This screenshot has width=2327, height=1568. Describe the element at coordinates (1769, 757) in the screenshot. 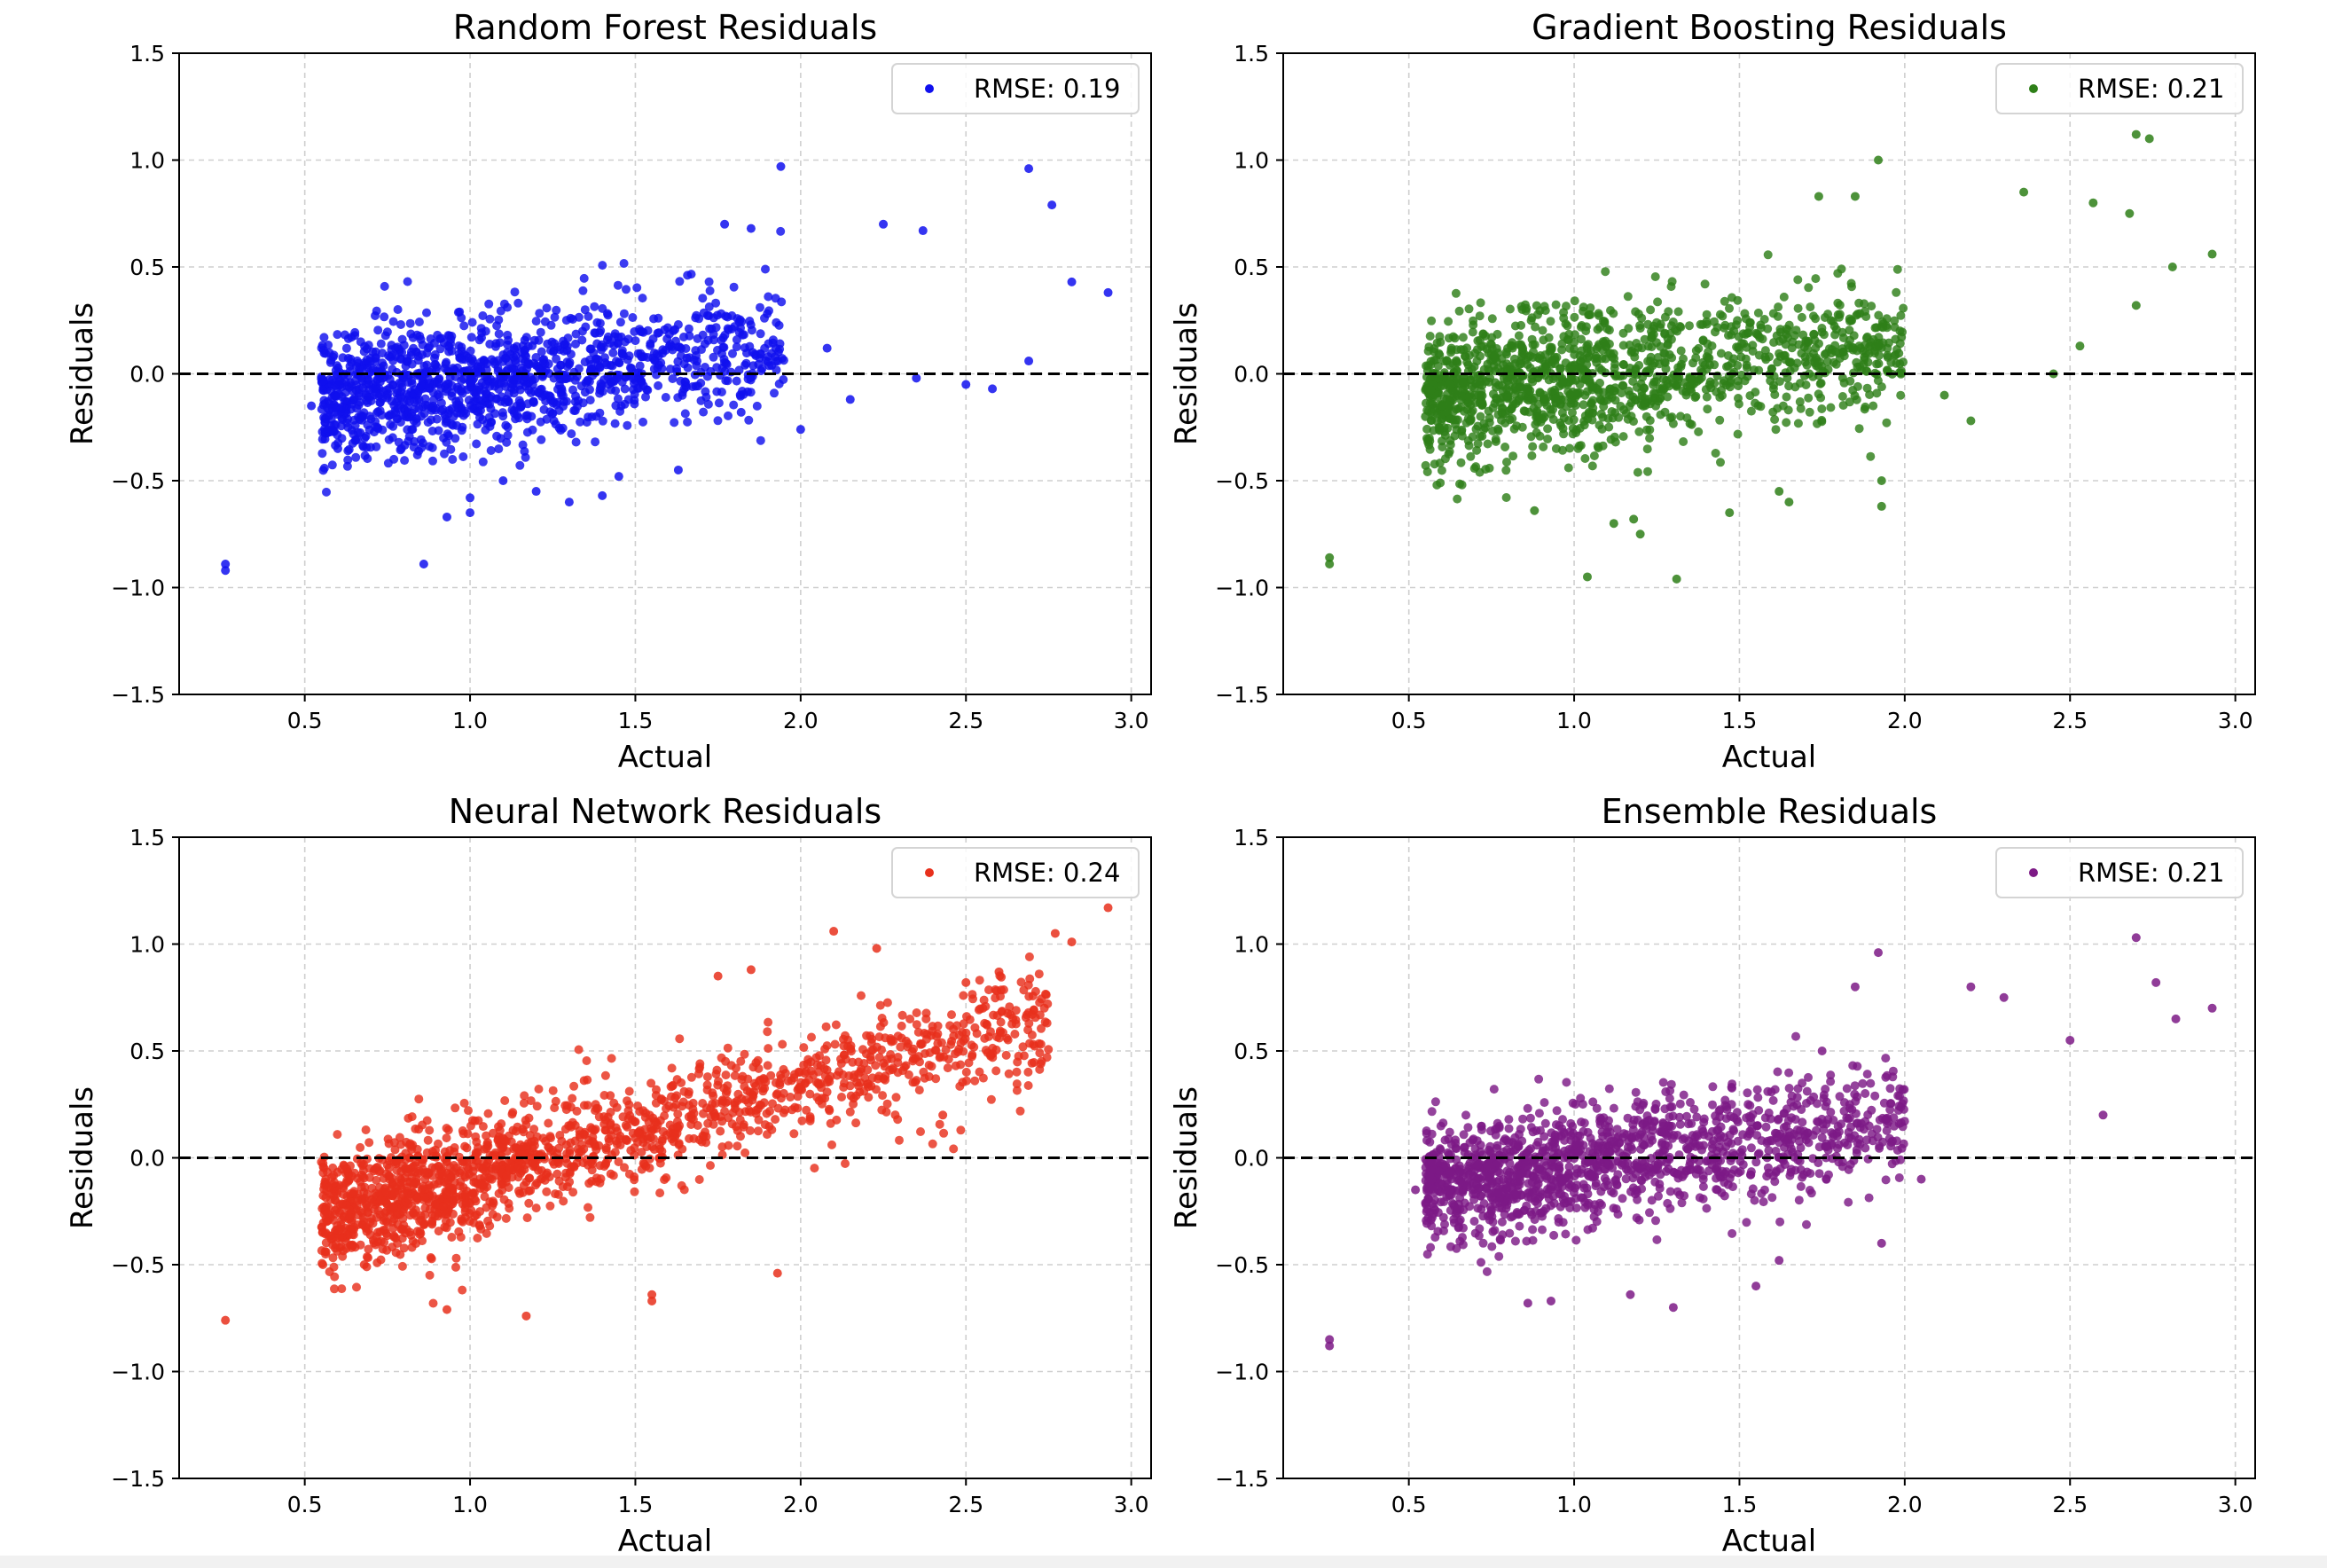

I see `x-axis-label: Actual` at that location.